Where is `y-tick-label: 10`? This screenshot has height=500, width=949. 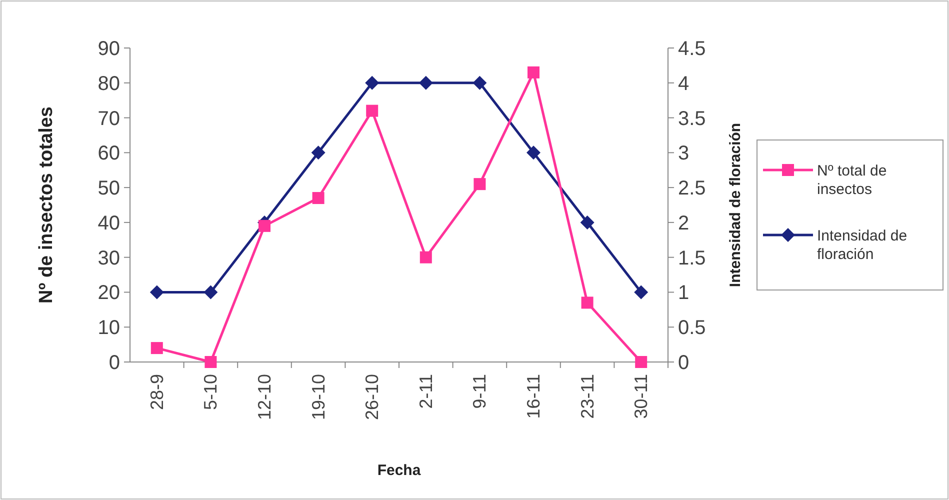 y-tick-label: 10 is located at coordinates (109, 328).